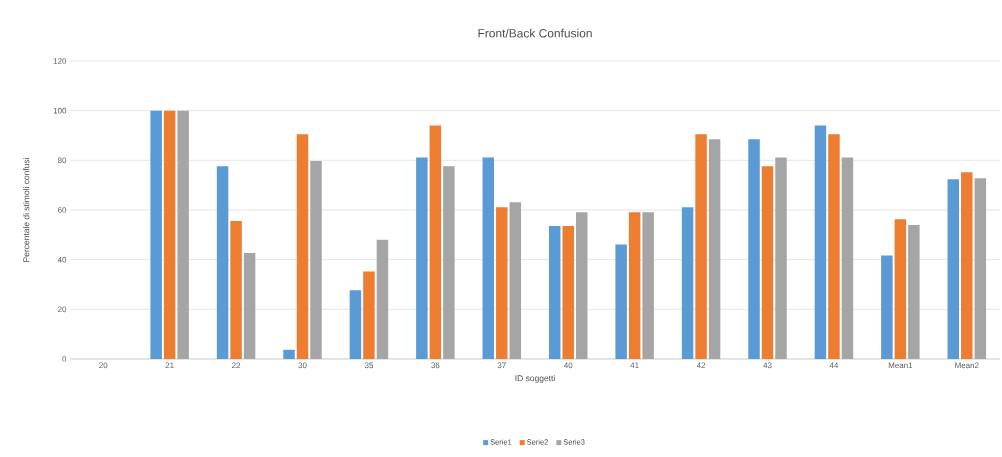 This screenshot has height=457, width=1002. I want to click on y-axis-title: Percentale di stimoli confusi, so click(26, 210).